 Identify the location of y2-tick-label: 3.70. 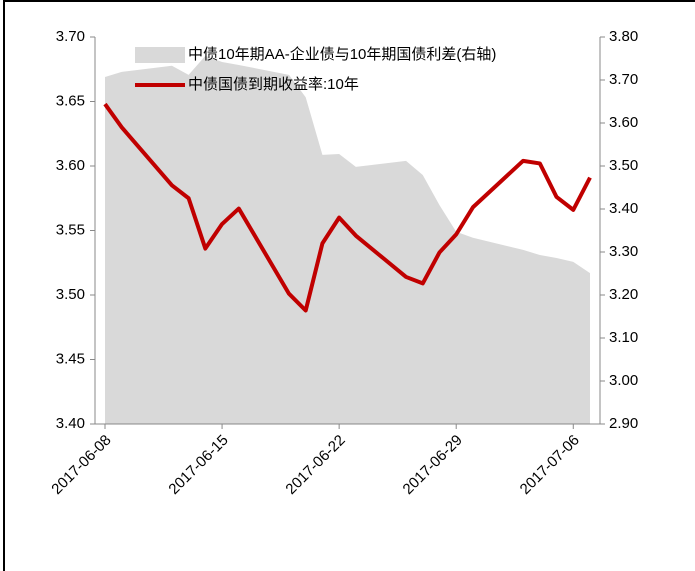
(623, 79).